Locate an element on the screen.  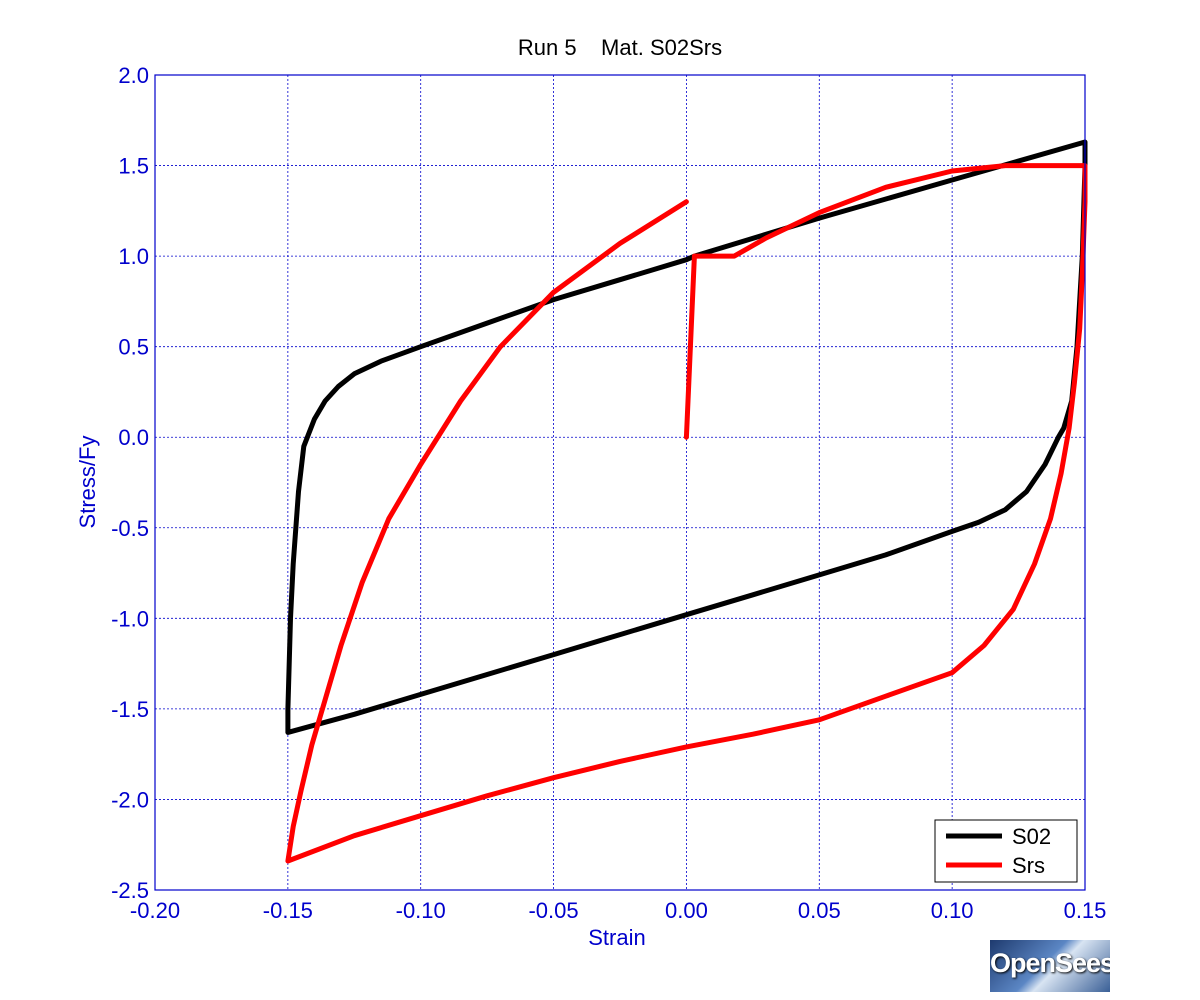
x-tick-label: -0.05 is located at coordinates (553, 910).